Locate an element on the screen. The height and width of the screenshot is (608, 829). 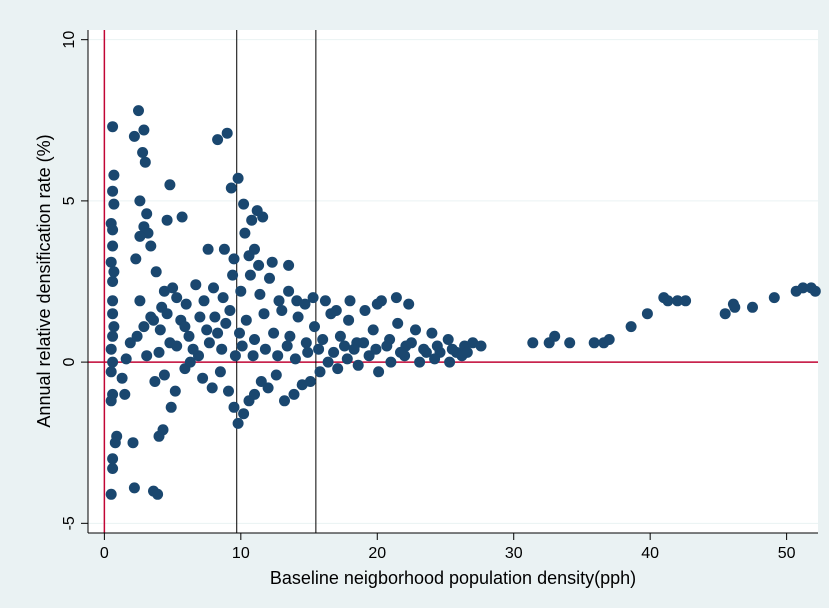
x-tick-label: 50 is located at coordinates (787, 553).